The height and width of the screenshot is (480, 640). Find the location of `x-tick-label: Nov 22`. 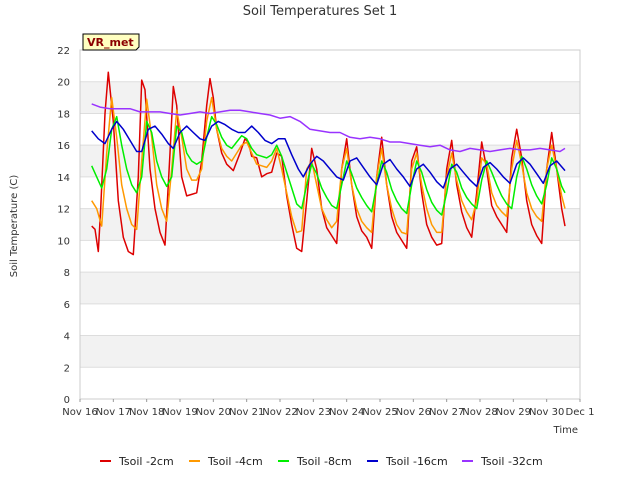

x-tick-label: Nov 22 is located at coordinates (279, 412).